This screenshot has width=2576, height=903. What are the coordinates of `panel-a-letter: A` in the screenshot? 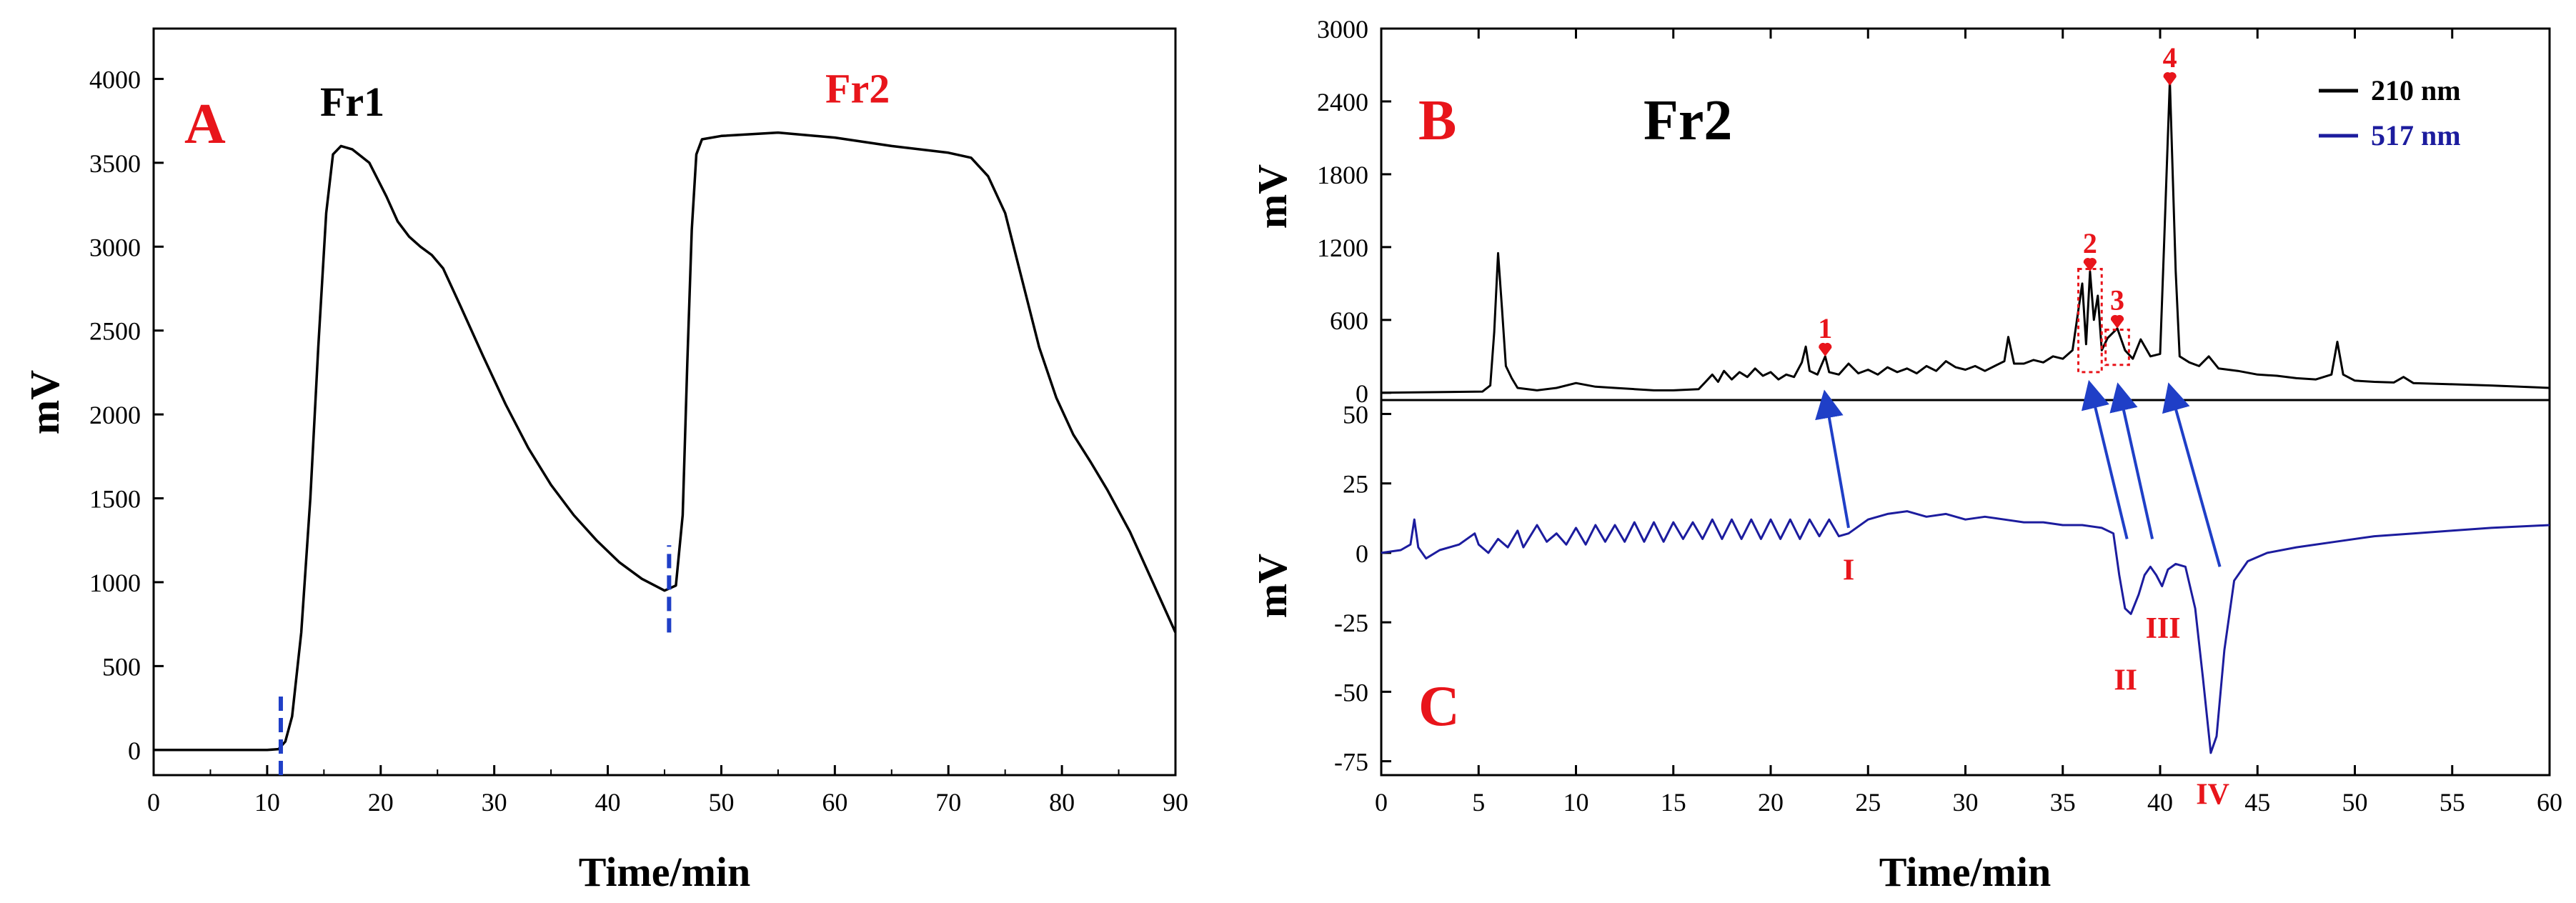 It's located at (205, 124).